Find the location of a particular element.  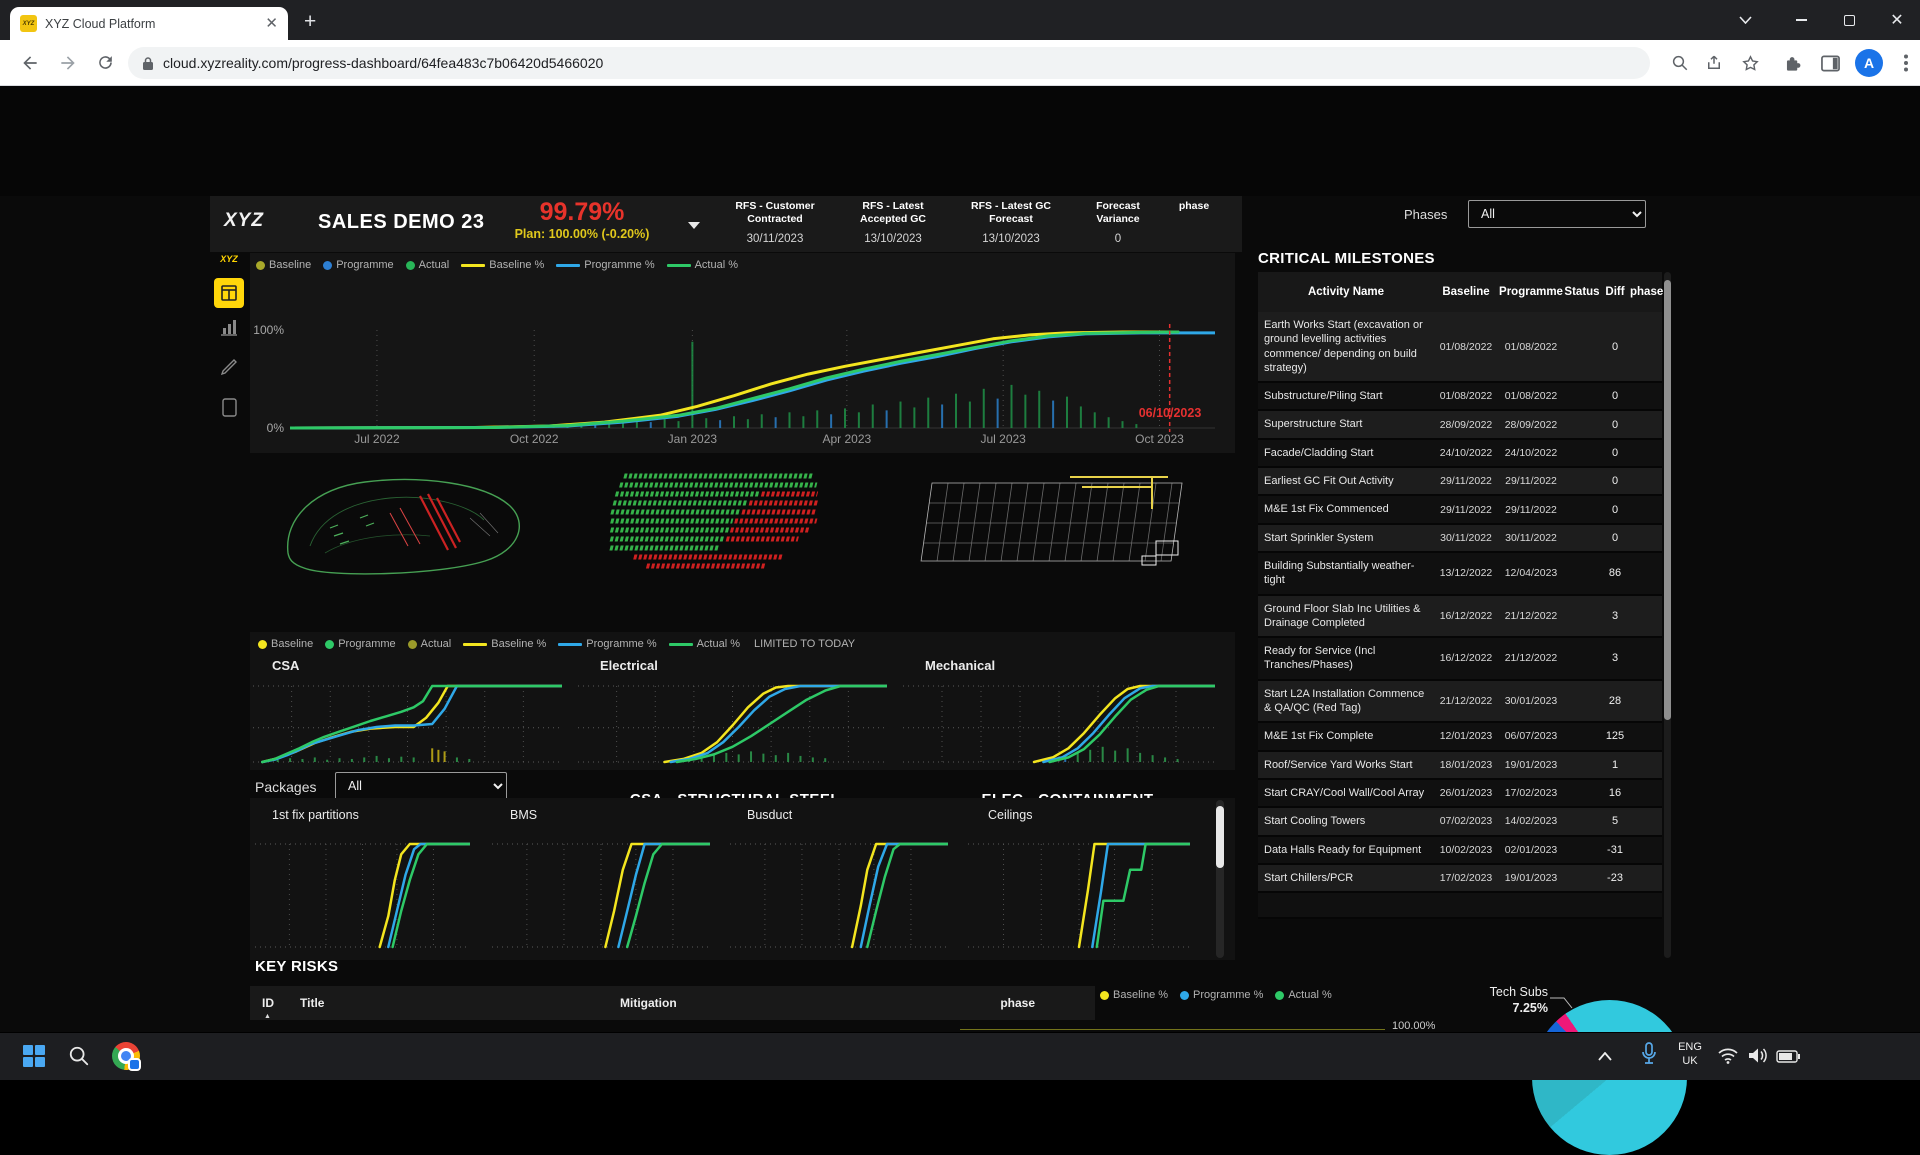

phases-select: All is located at coordinates (1557, 214).